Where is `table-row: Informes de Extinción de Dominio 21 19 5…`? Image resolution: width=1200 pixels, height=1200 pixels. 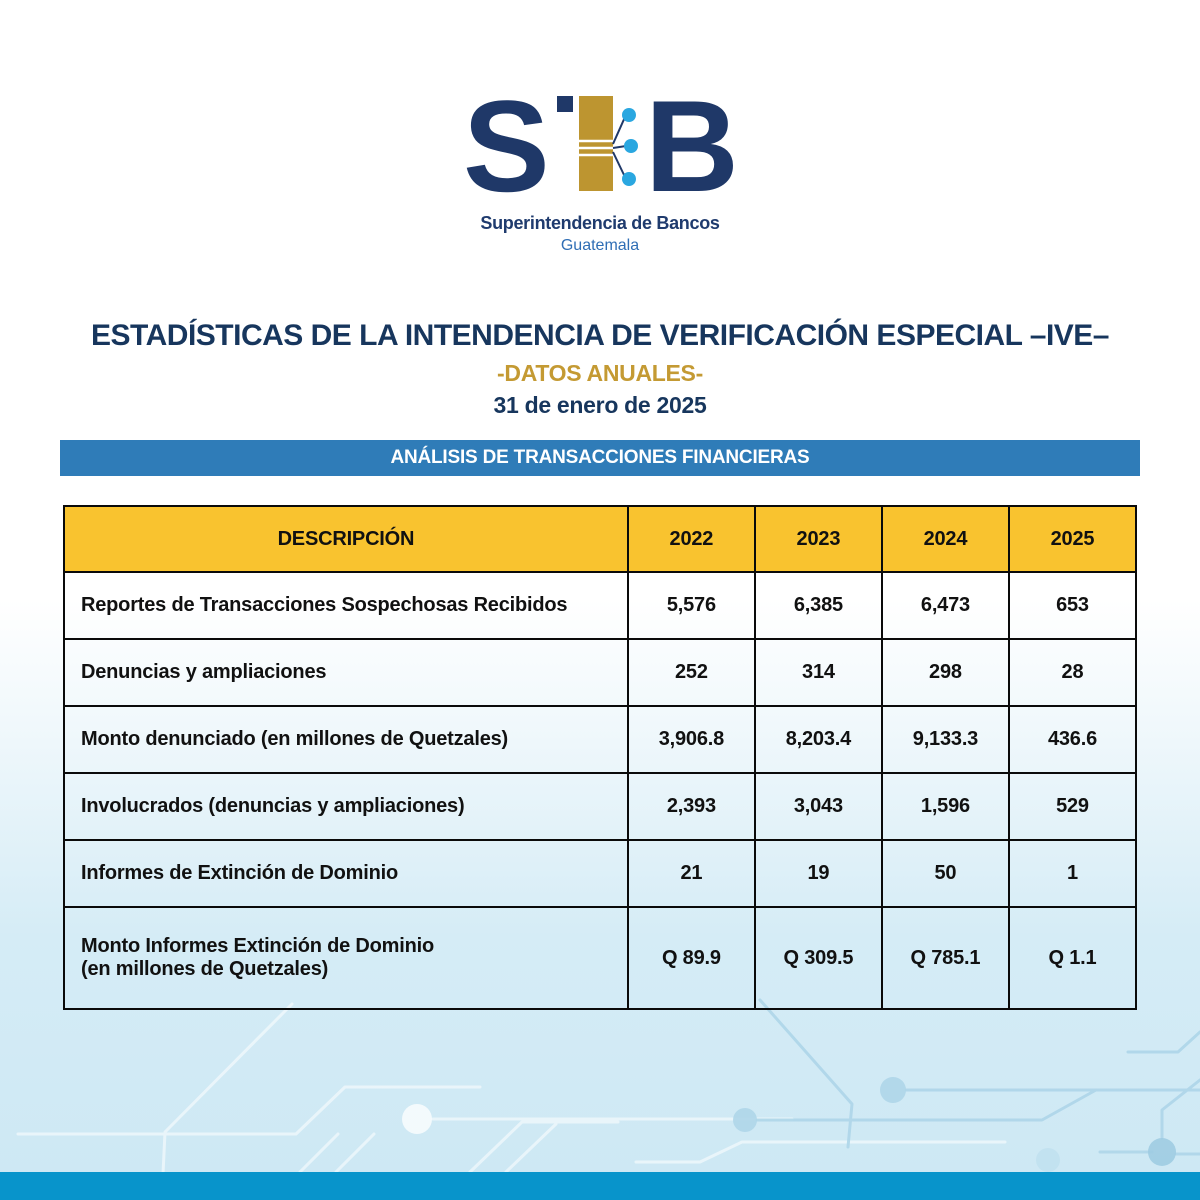
table-row: Informes de Extinción de Dominio 21 19 5… is located at coordinates (600, 873).